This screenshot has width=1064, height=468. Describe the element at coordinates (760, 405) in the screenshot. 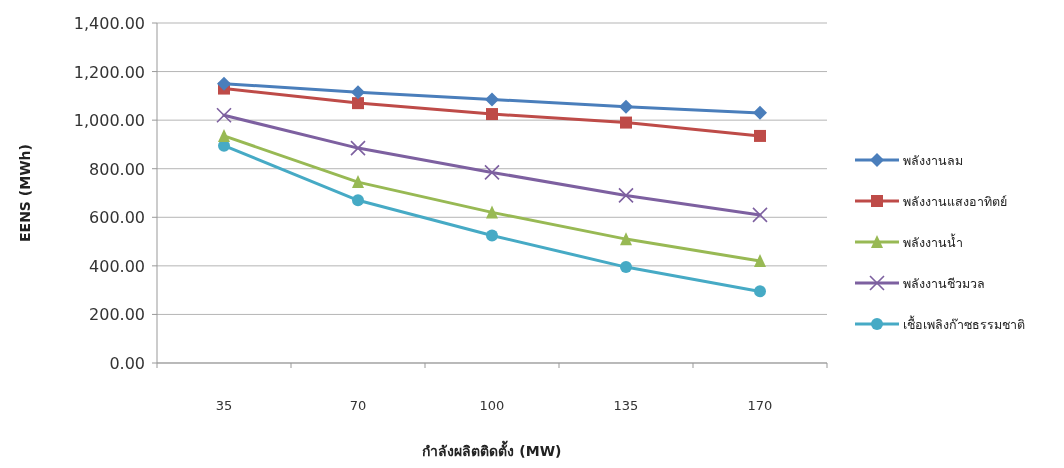

I see `x-tick-label: 170` at that location.